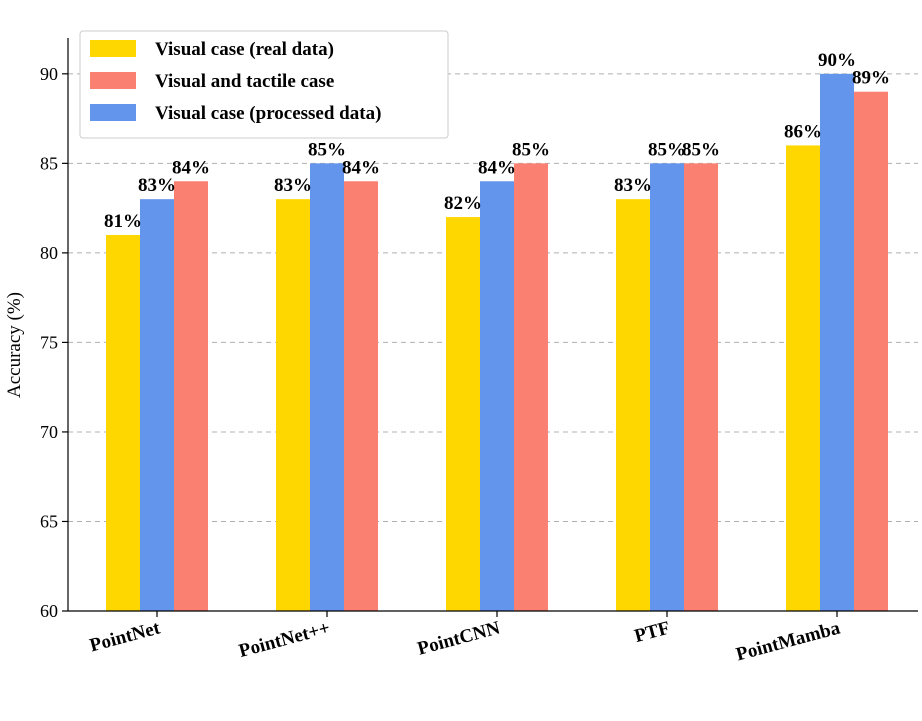 Image resolution: width=922 pixels, height=721 pixels. I want to click on legend-label: Visual case (processed data), so click(268, 113).